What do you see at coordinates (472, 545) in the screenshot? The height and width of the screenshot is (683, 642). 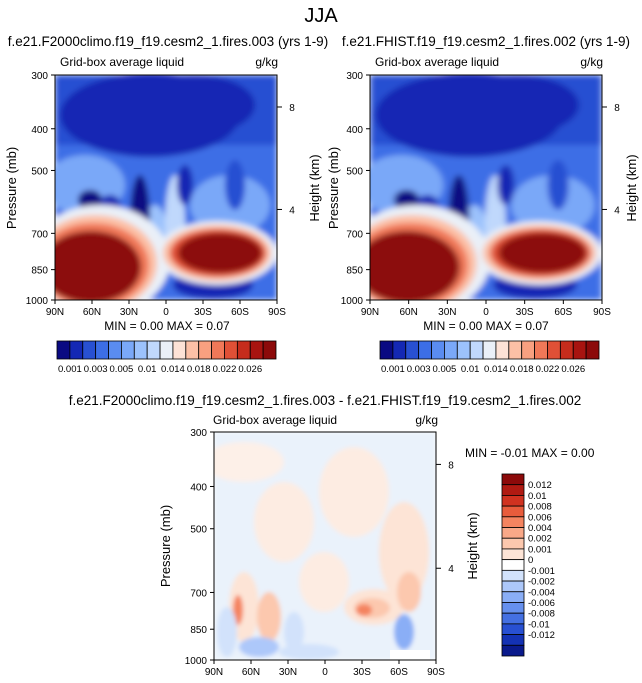 I see `panel-diff-y2label: Height (km)` at bounding box center [472, 545].